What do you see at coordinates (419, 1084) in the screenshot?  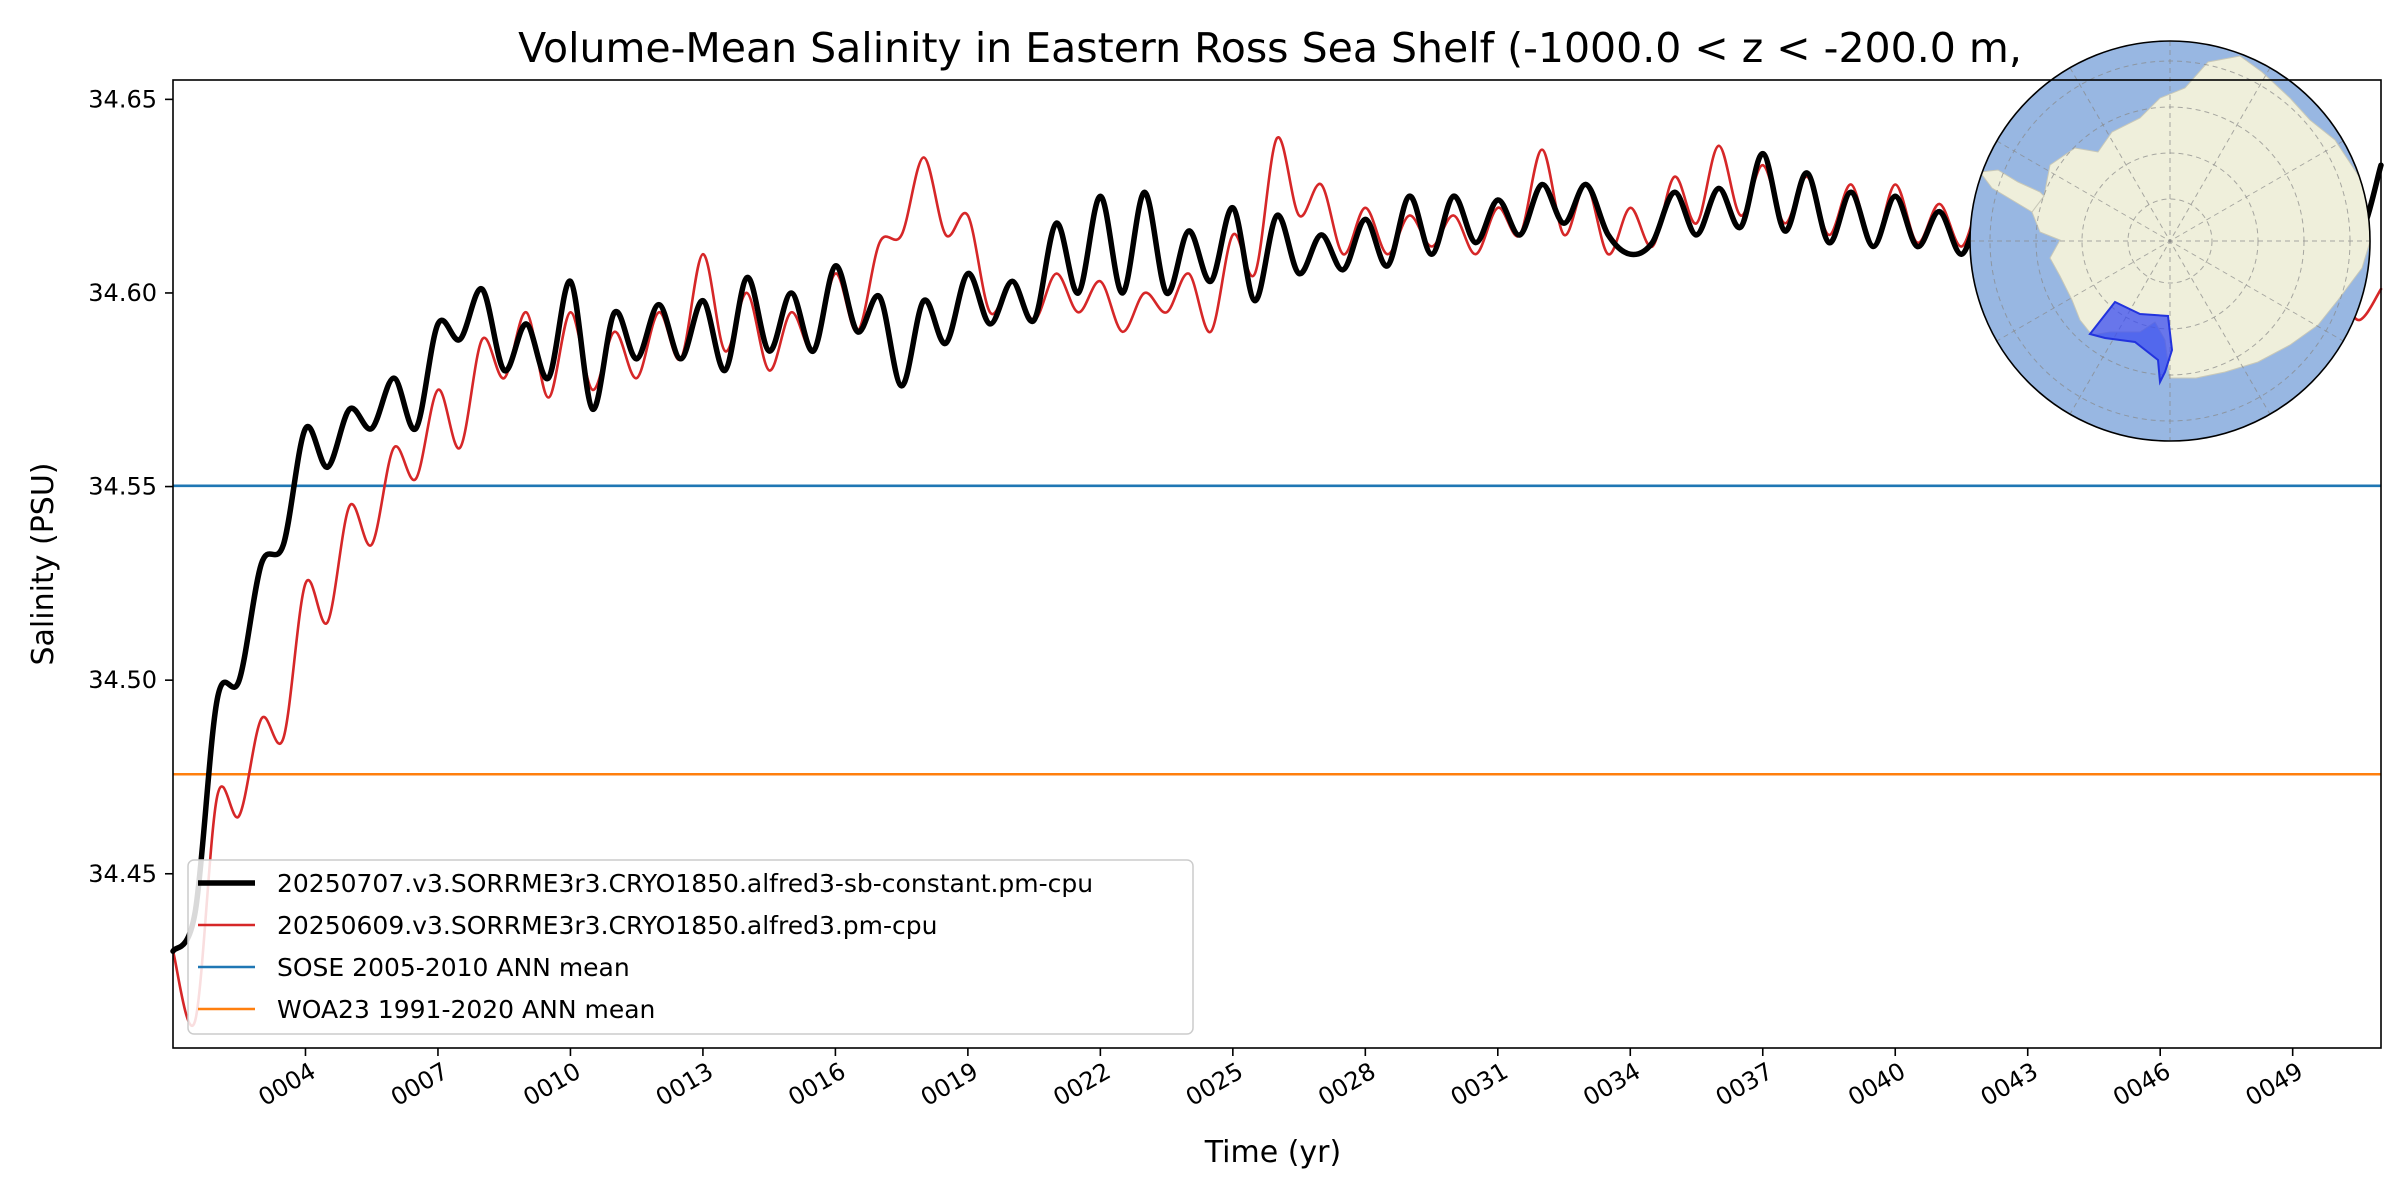 I see `x-tick-label: 0007` at bounding box center [419, 1084].